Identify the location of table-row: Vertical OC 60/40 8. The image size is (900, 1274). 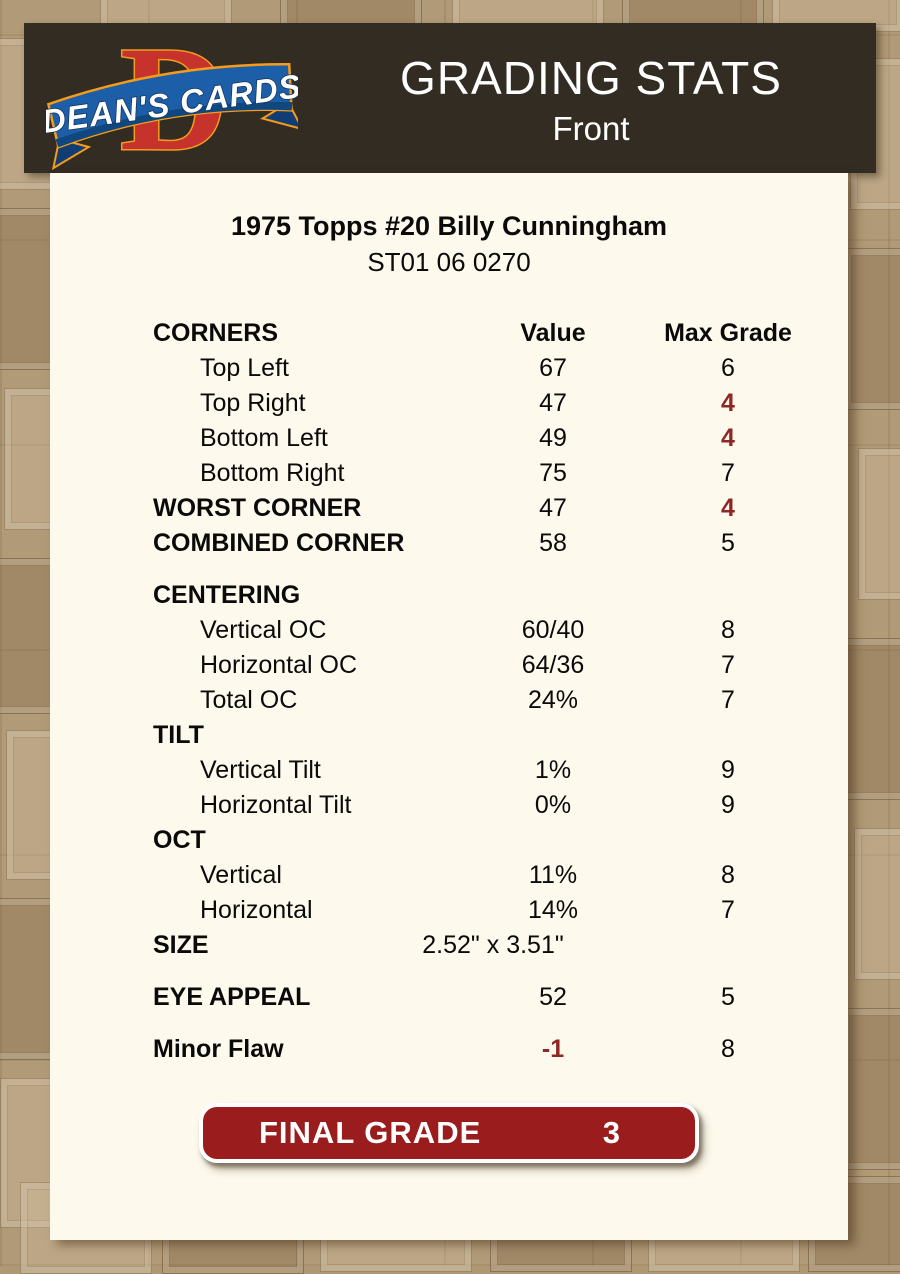
(500, 630).